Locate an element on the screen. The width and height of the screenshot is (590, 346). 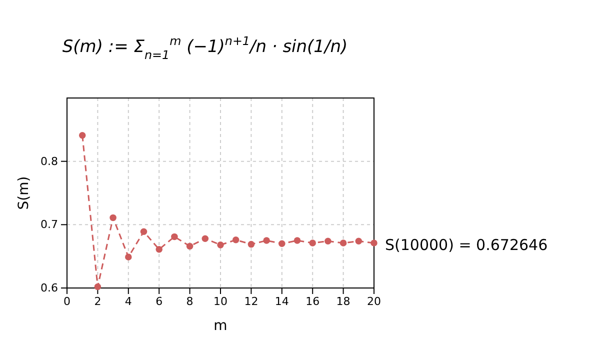
y-tick-label: 0.8 is located at coordinates (49, 161).